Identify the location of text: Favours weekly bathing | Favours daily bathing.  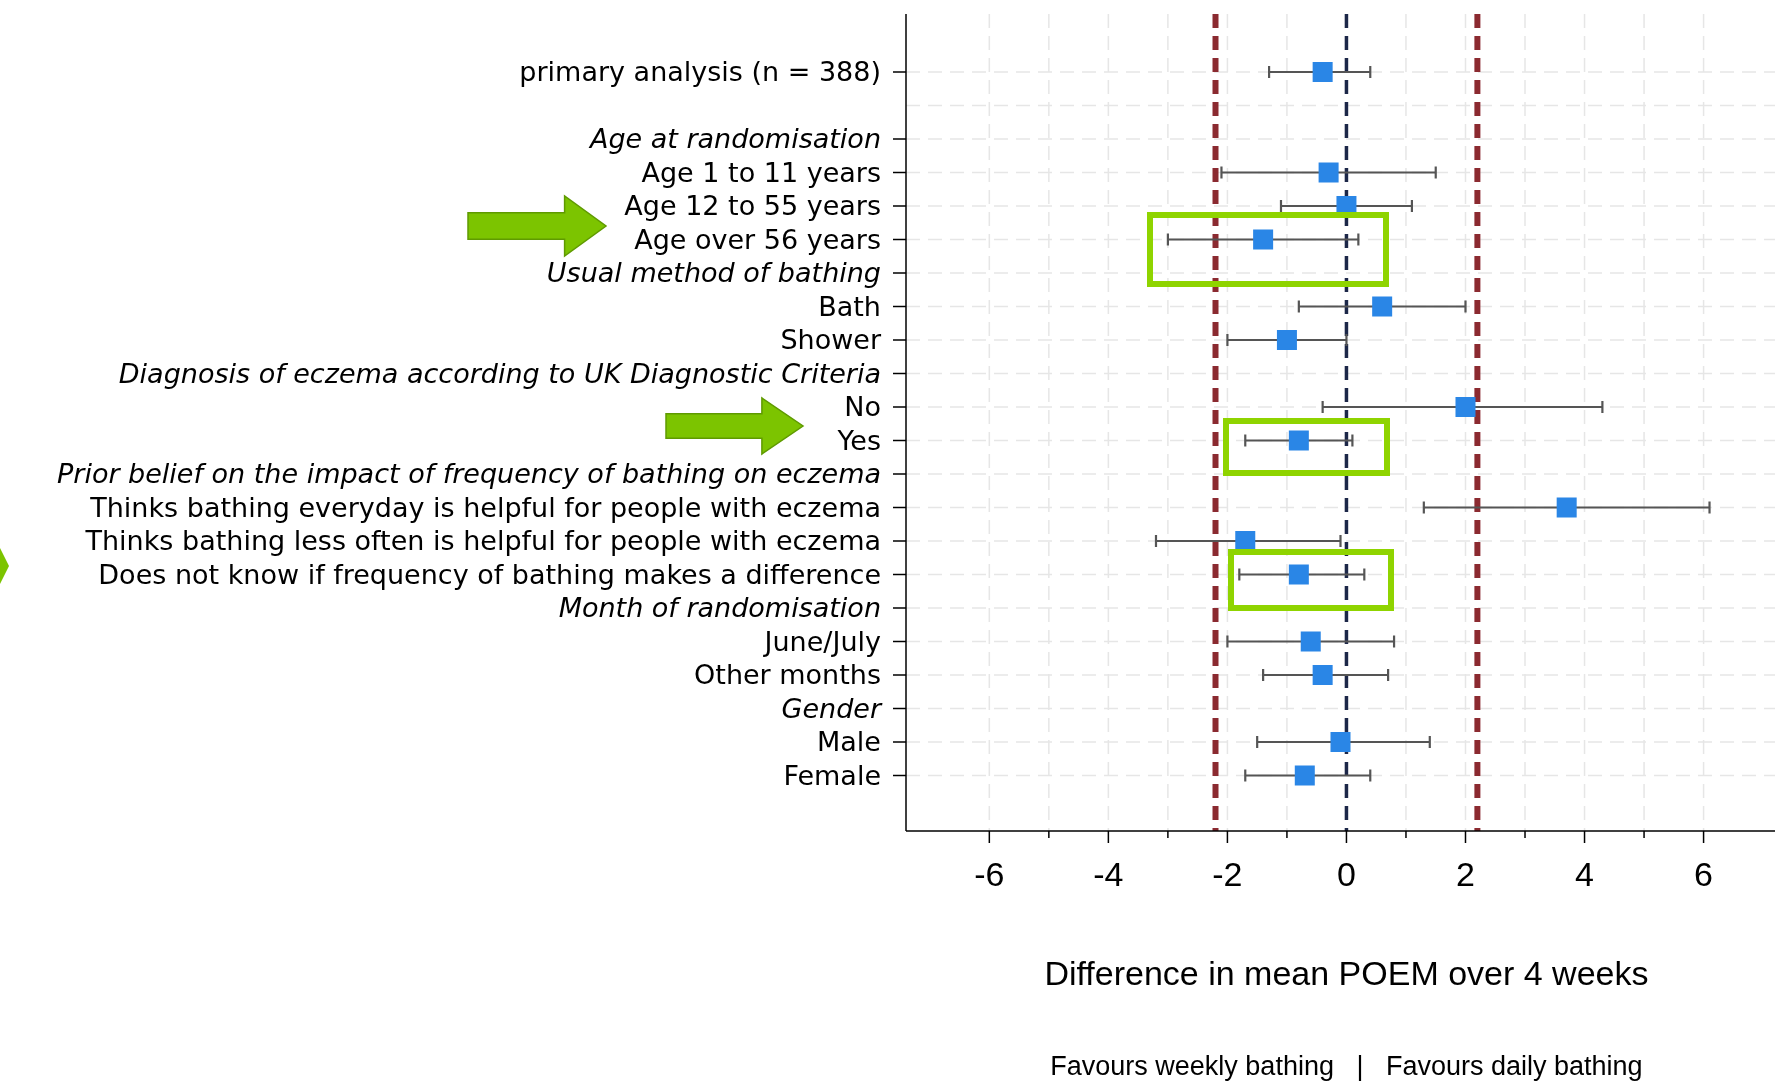
(1346, 1066).